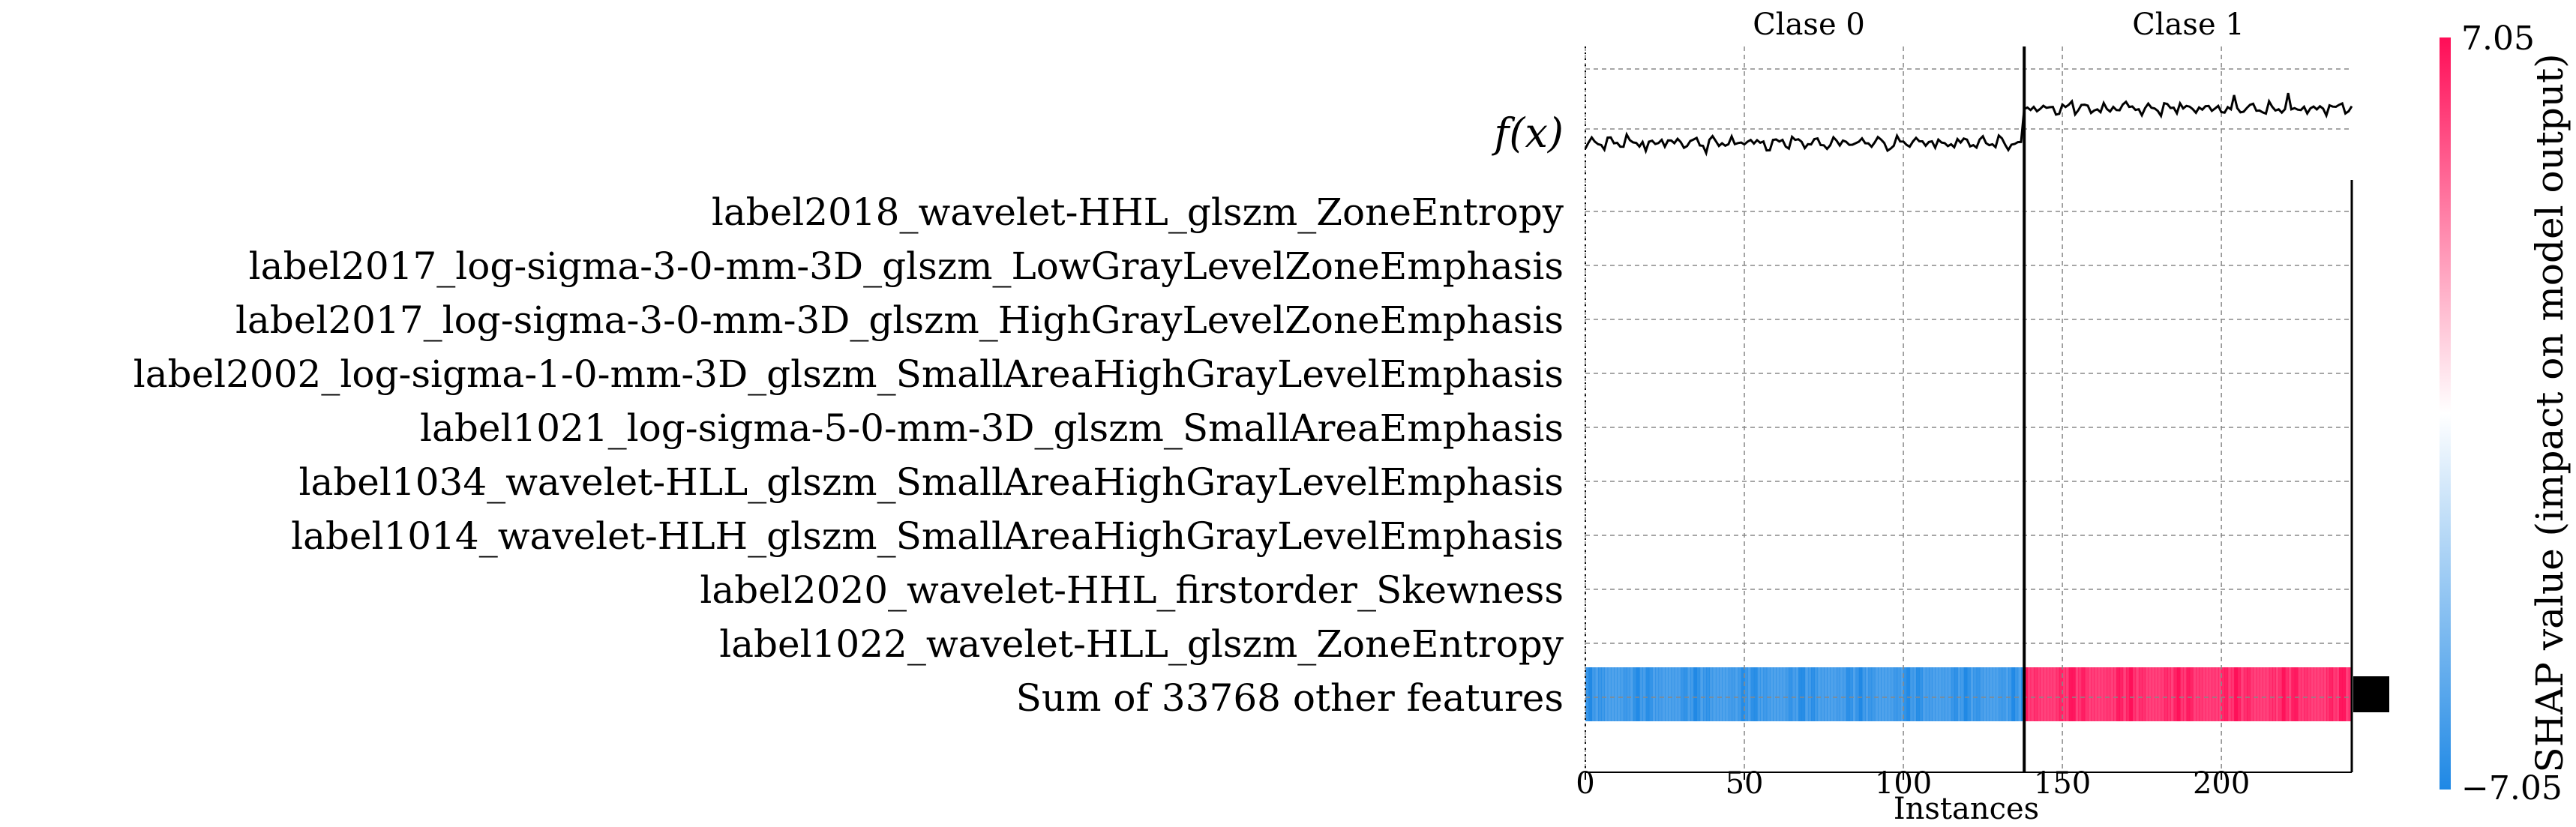 The width and height of the screenshot is (2576, 827). Describe the element at coordinates (1528, 133) in the screenshot. I see `fx-label: f(x)` at that location.